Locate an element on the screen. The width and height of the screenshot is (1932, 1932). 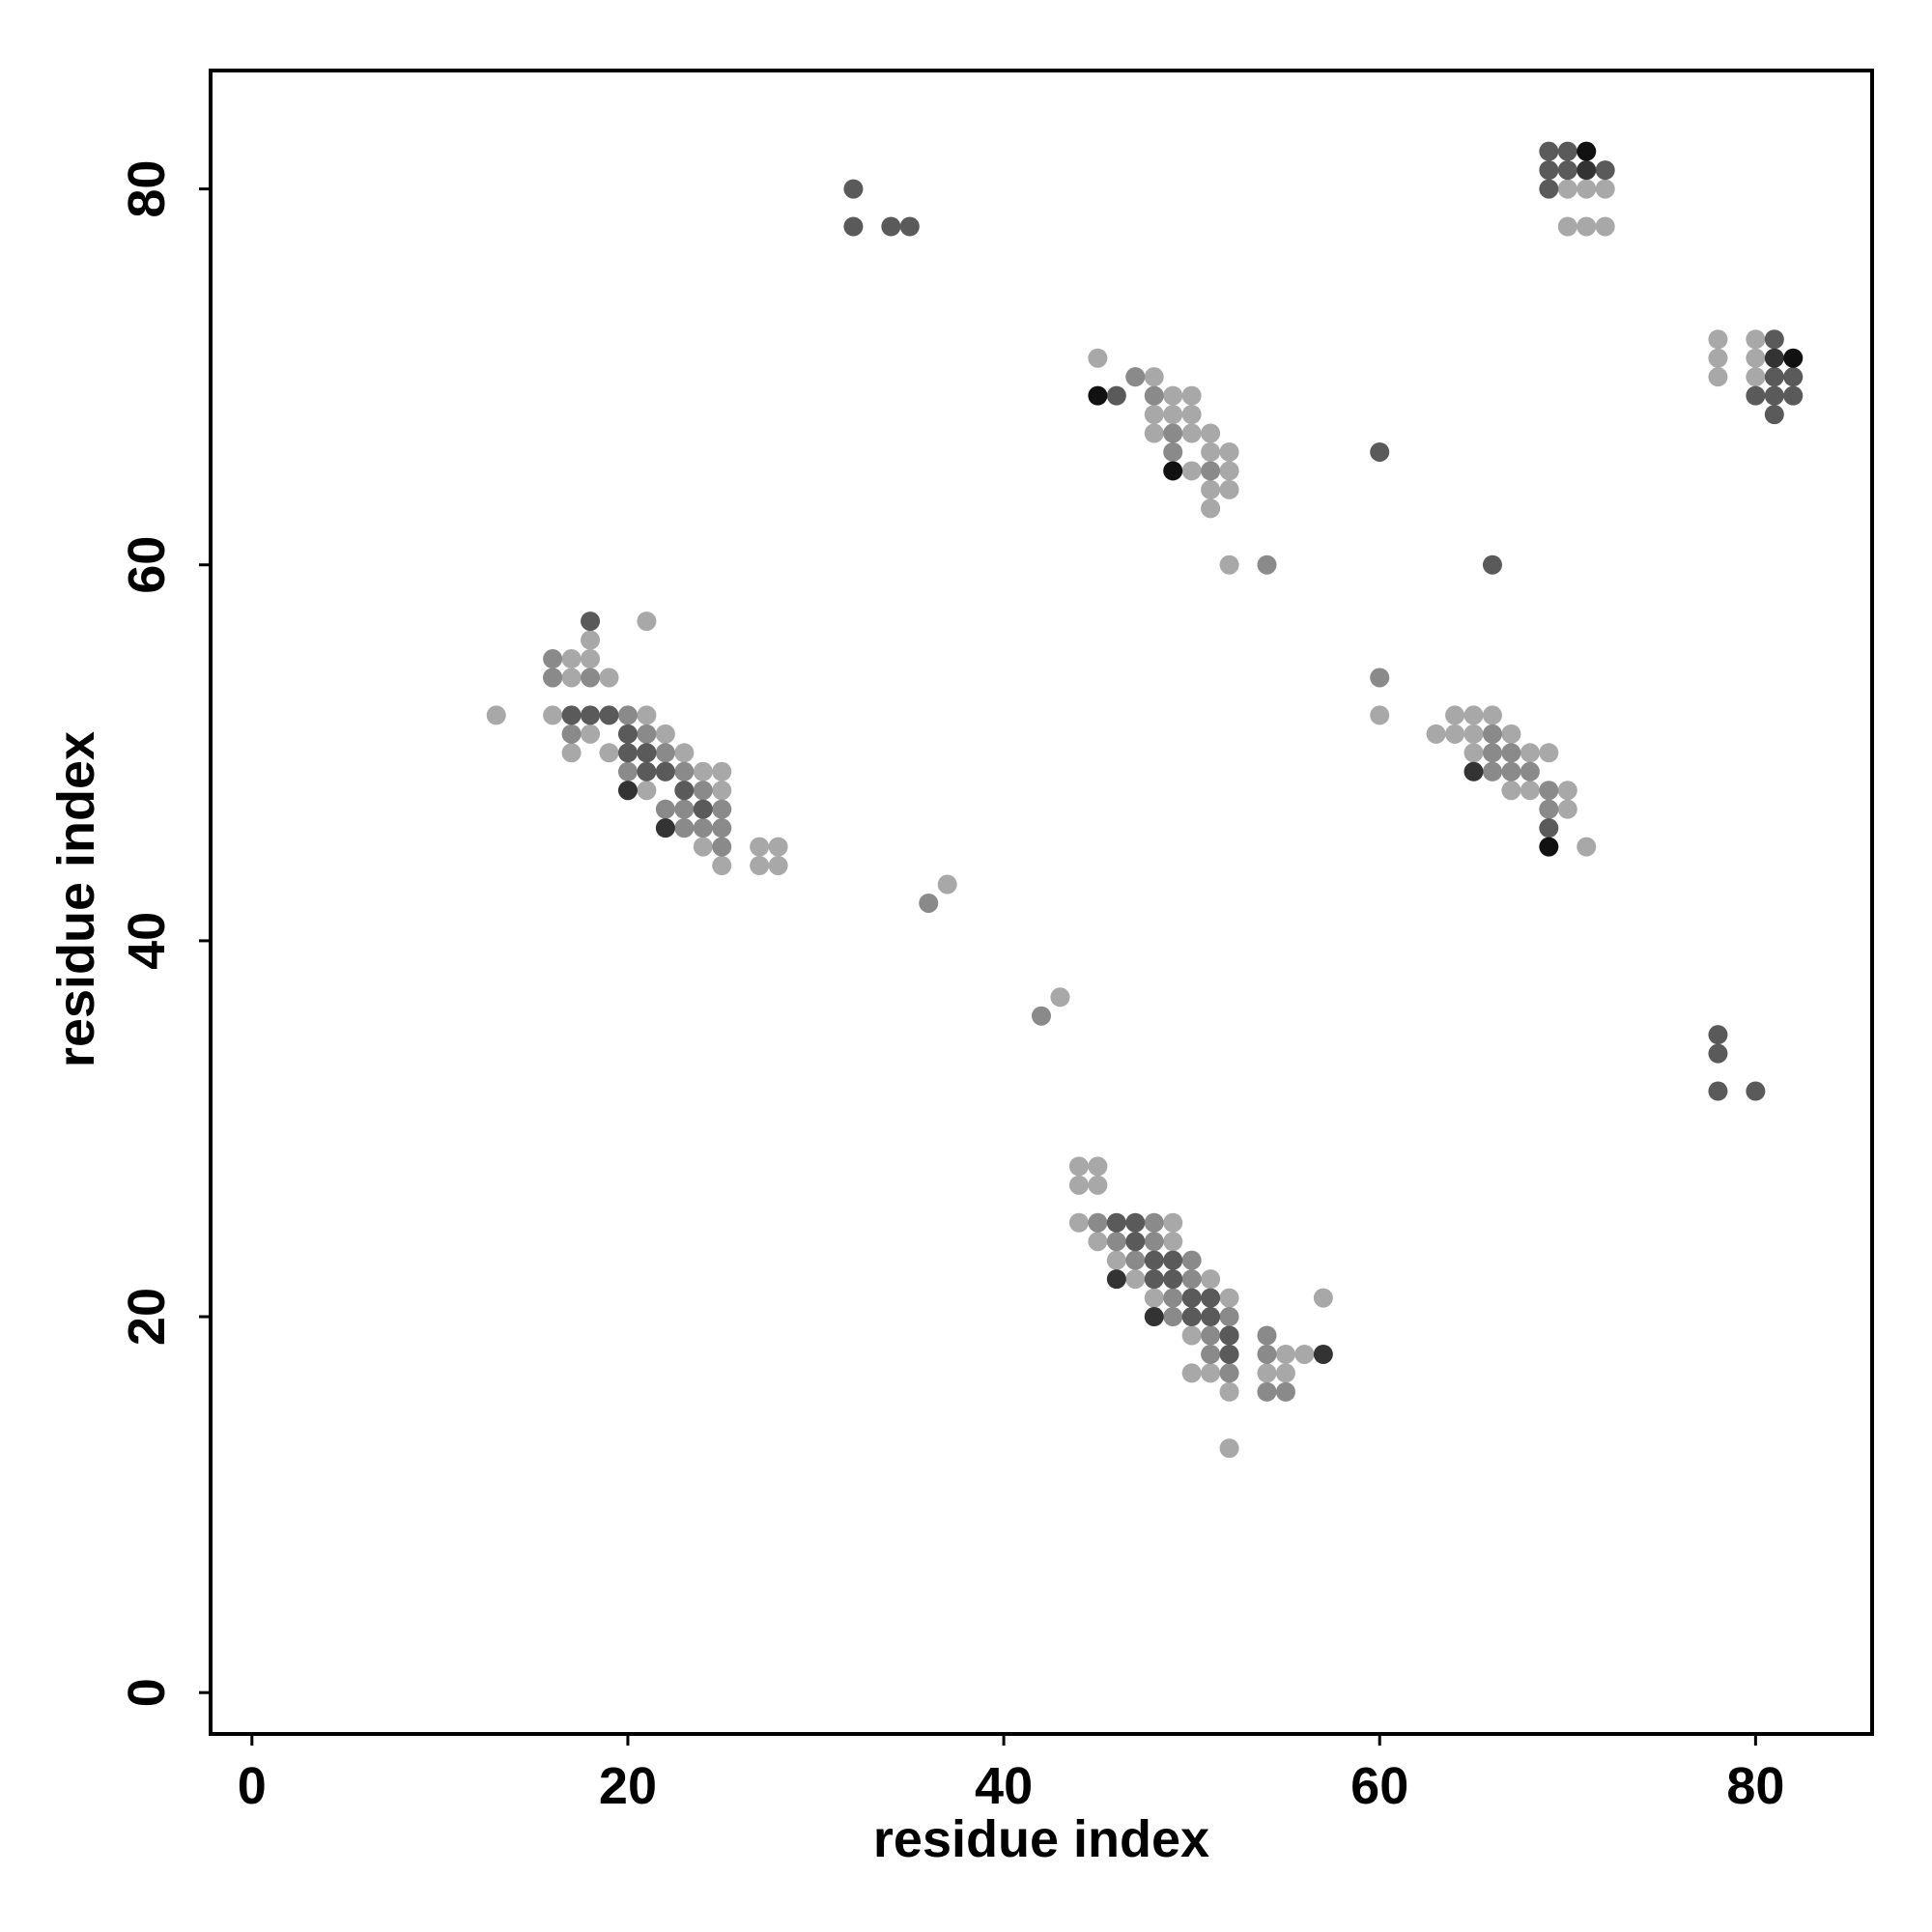
x-axis-title: residue index is located at coordinates (1041, 1839).